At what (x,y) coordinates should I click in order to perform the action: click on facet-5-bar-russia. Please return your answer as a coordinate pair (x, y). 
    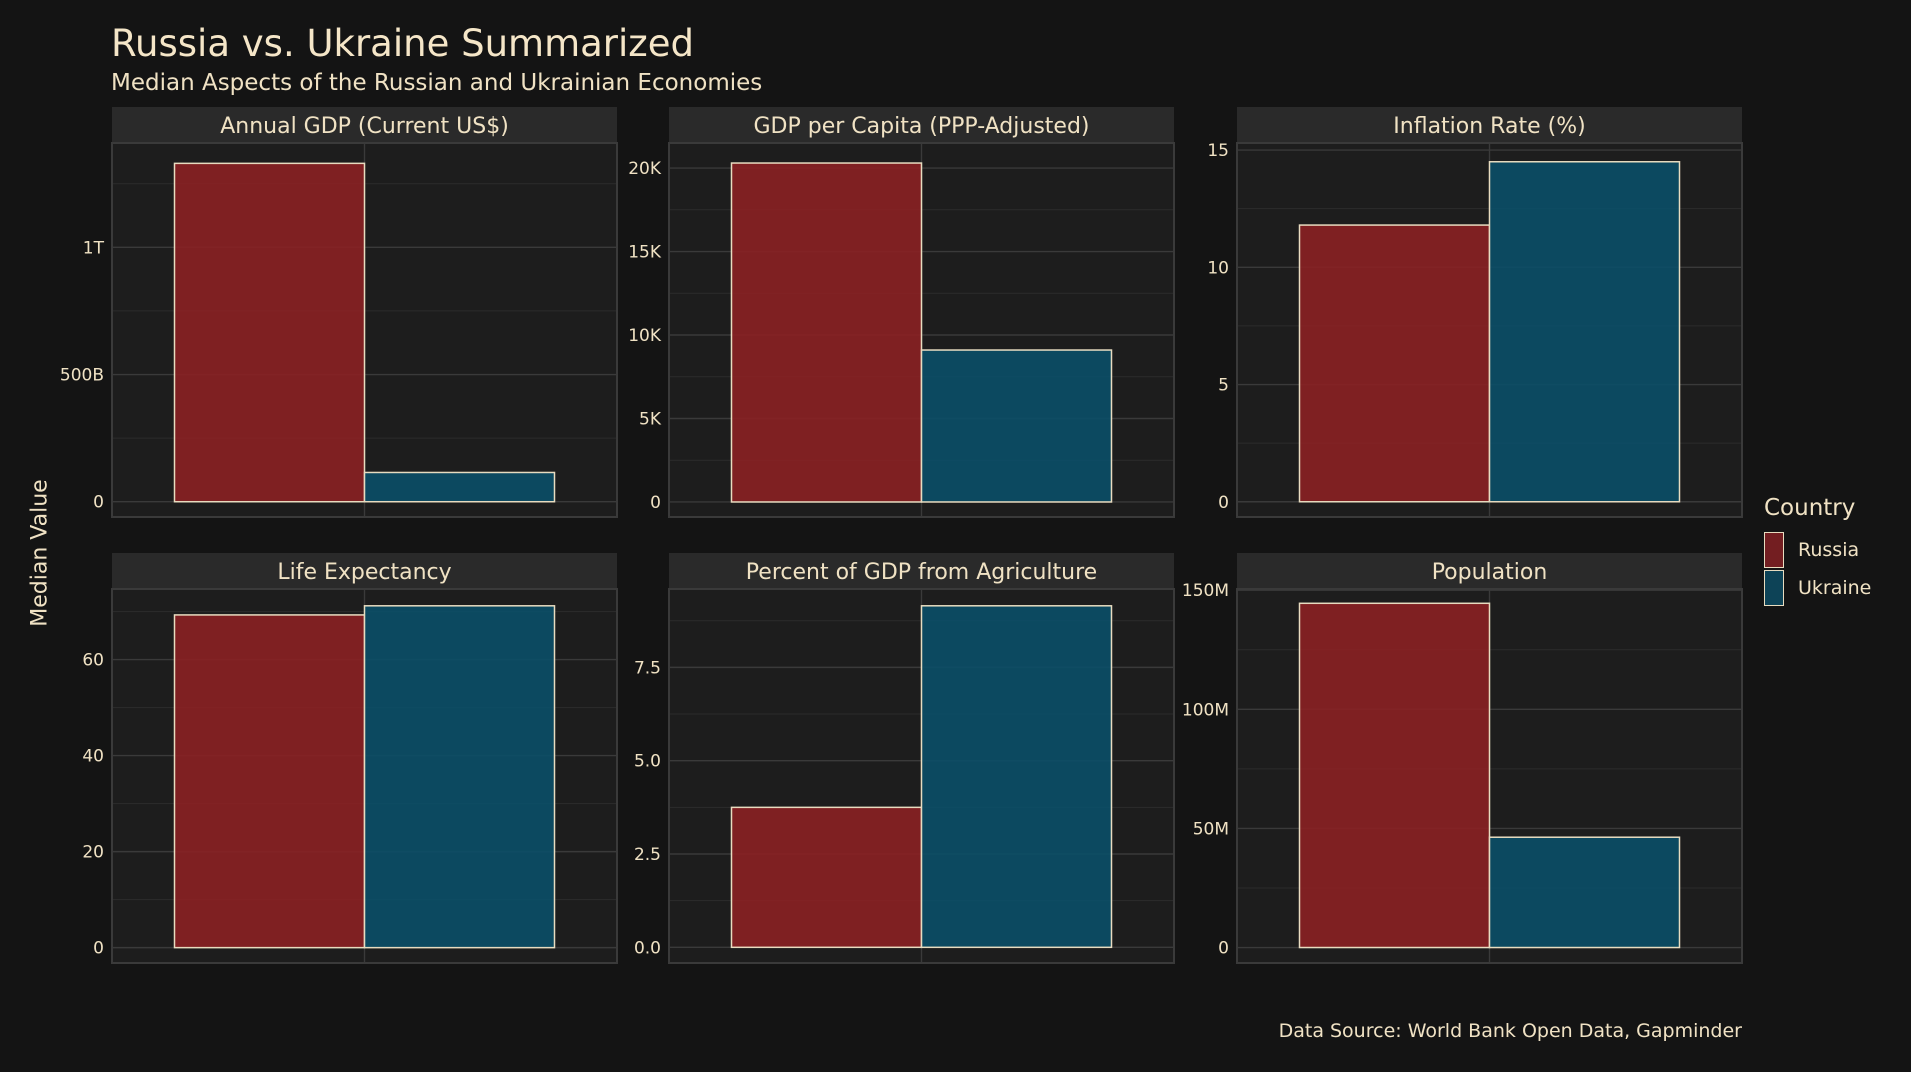
    Looking at the image, I should click on (826, 877).